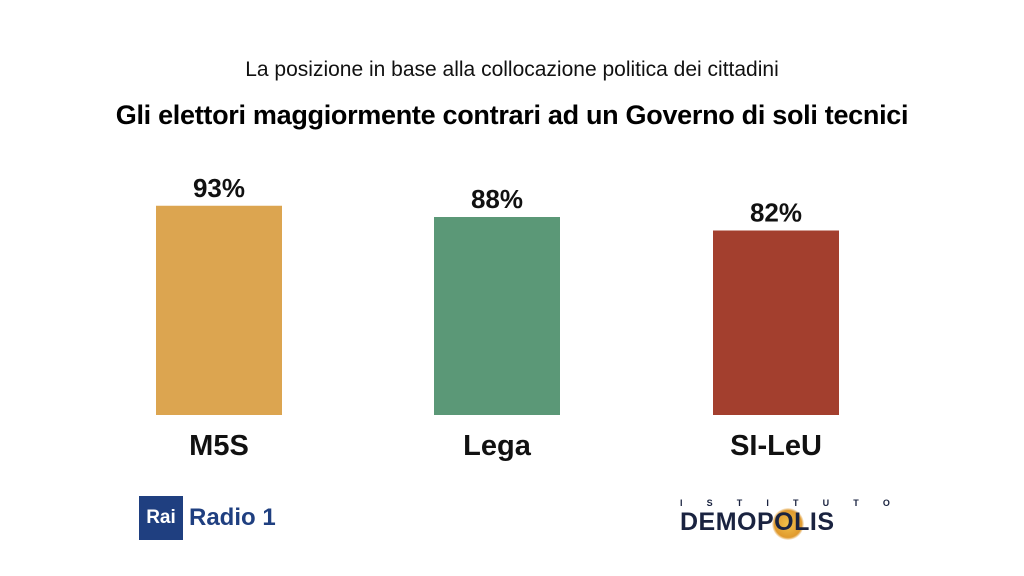 The height and width of the screenshot is (576, 1024). Describe the element at coordinates (497, 446) in the screenshot. I see `category-label: Lega` at that location.